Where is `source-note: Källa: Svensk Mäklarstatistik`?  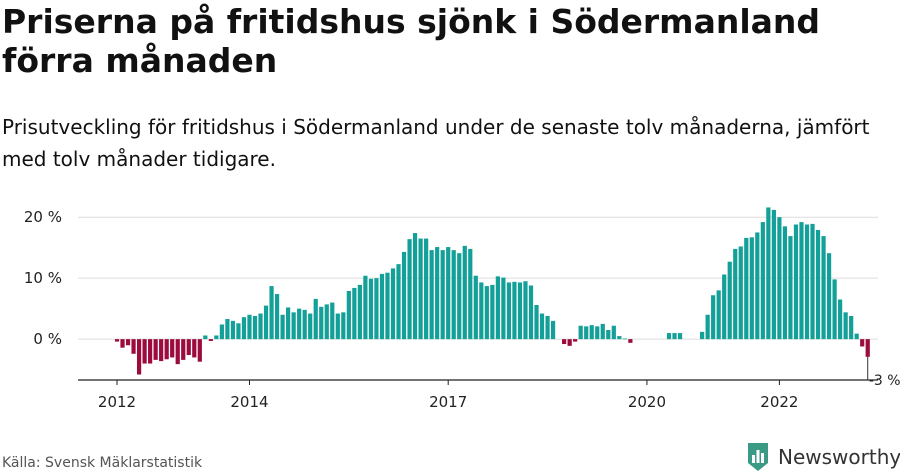 source-note: Källa: Svensk Mäklarstatistik is located at coordinates (102, 463).